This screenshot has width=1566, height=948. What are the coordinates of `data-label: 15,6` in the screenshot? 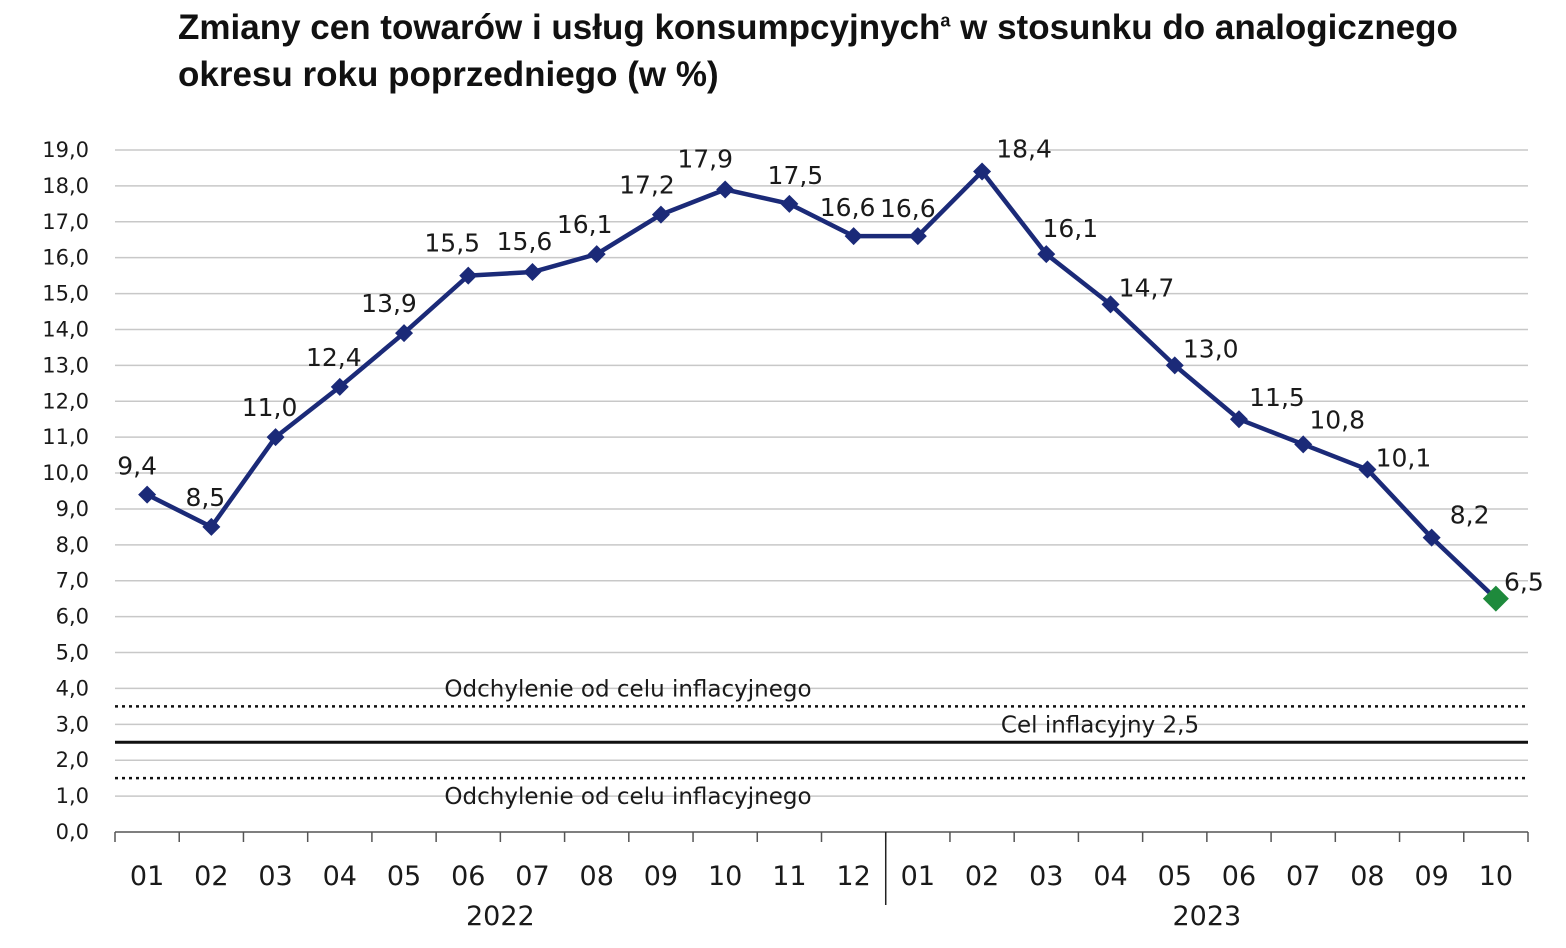 It's located at (525, 241).